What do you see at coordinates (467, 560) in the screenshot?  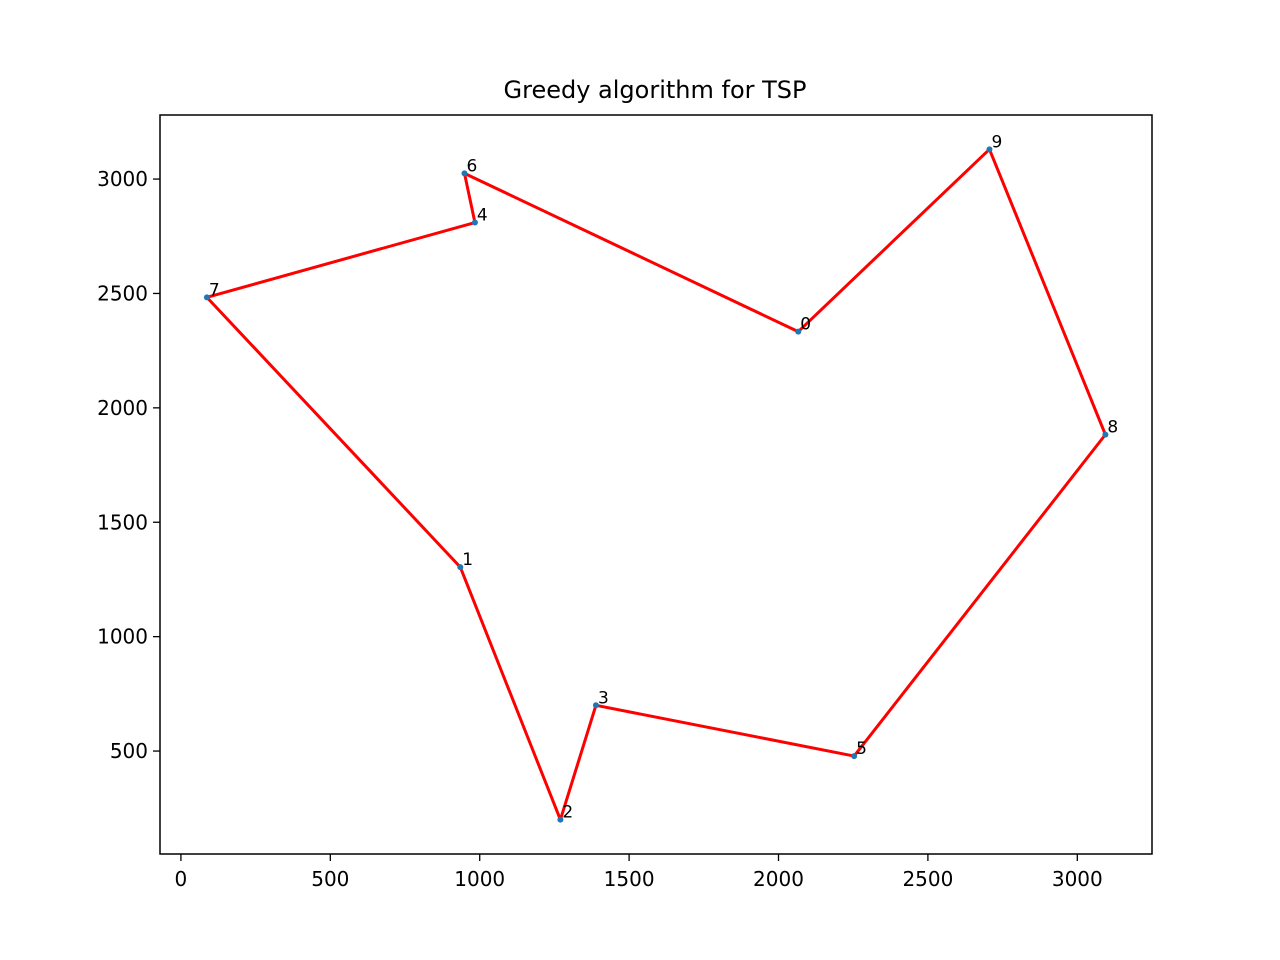 I see `city-label: 1` at bounding box center [467, 560].